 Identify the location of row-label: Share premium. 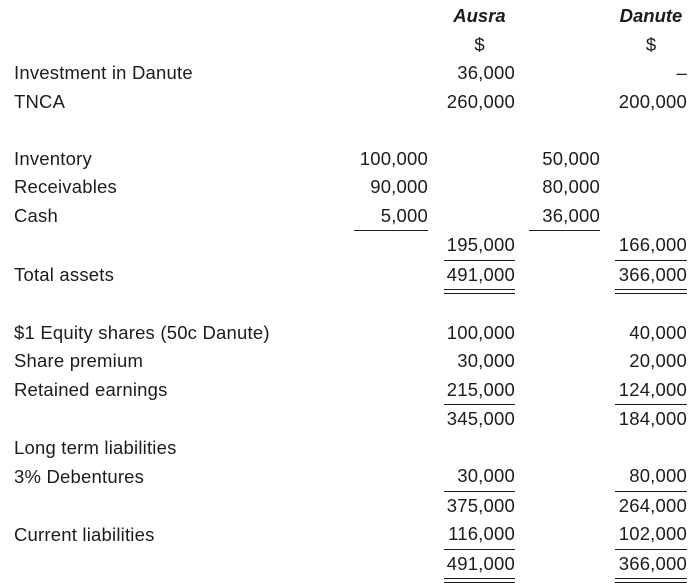
(79, 360).